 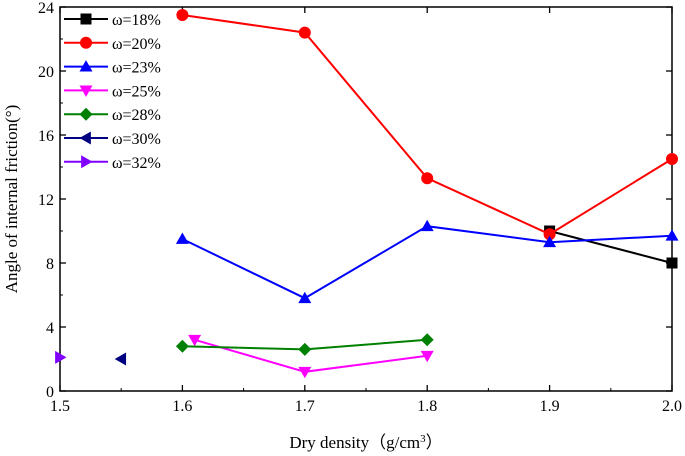 I want to click on legend-label: ω=25%, so click(x=136, y=91).